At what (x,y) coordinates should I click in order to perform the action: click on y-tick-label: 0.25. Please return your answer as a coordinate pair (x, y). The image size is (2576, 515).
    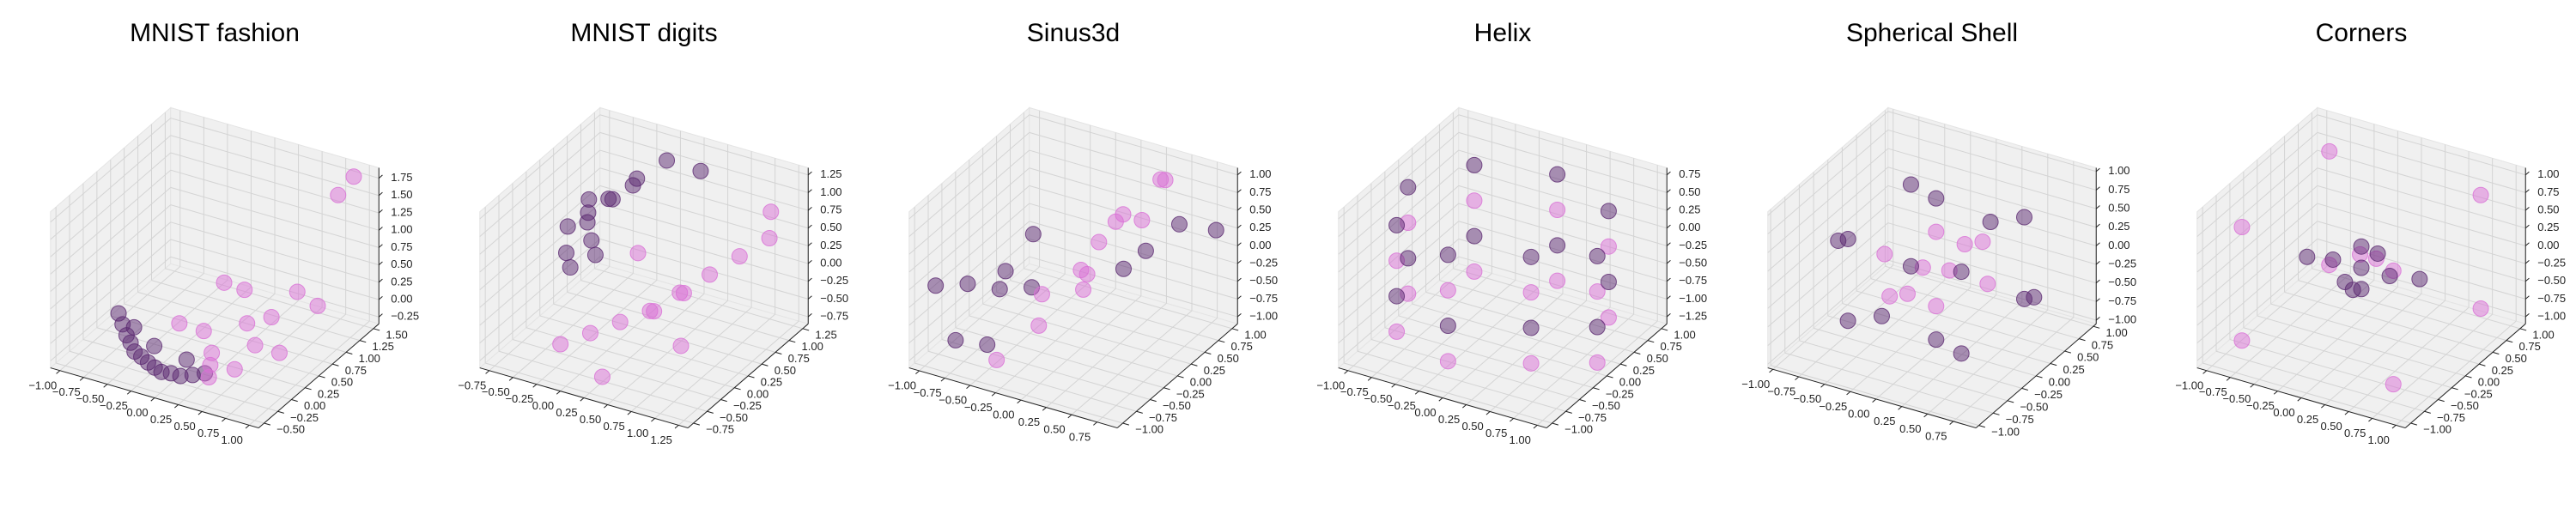
    Looking at the image, I should click on (2073, 369).